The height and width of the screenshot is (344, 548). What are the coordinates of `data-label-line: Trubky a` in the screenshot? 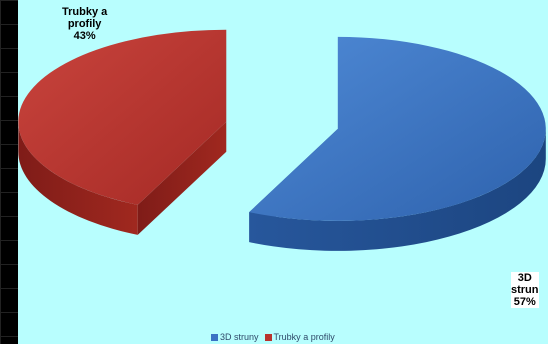 It's located at (85, 12).